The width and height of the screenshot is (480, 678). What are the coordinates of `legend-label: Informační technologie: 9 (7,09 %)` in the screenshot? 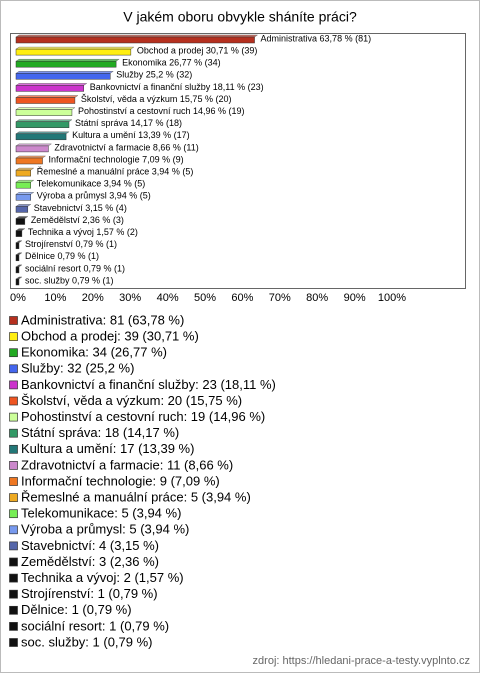 It's located at (120, 480).